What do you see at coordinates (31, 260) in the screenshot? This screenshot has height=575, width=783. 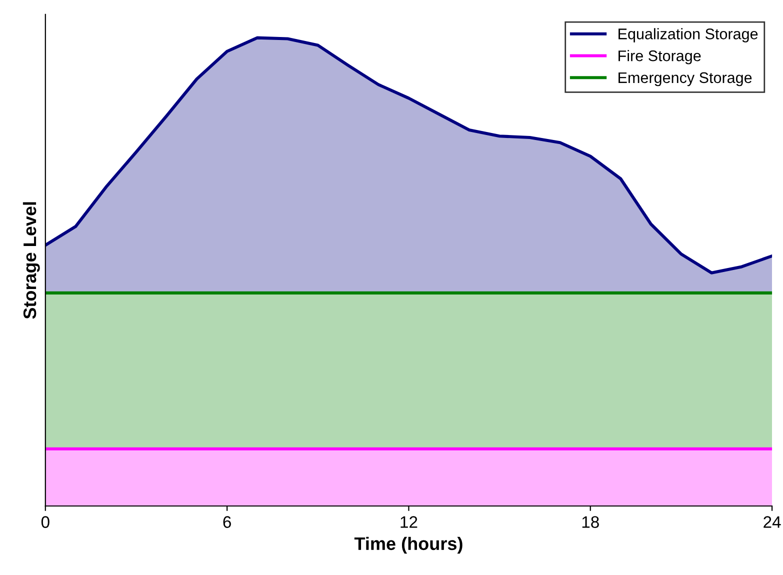 I see `y-axis-title: Storage Level` at bounding box center [31, 260].